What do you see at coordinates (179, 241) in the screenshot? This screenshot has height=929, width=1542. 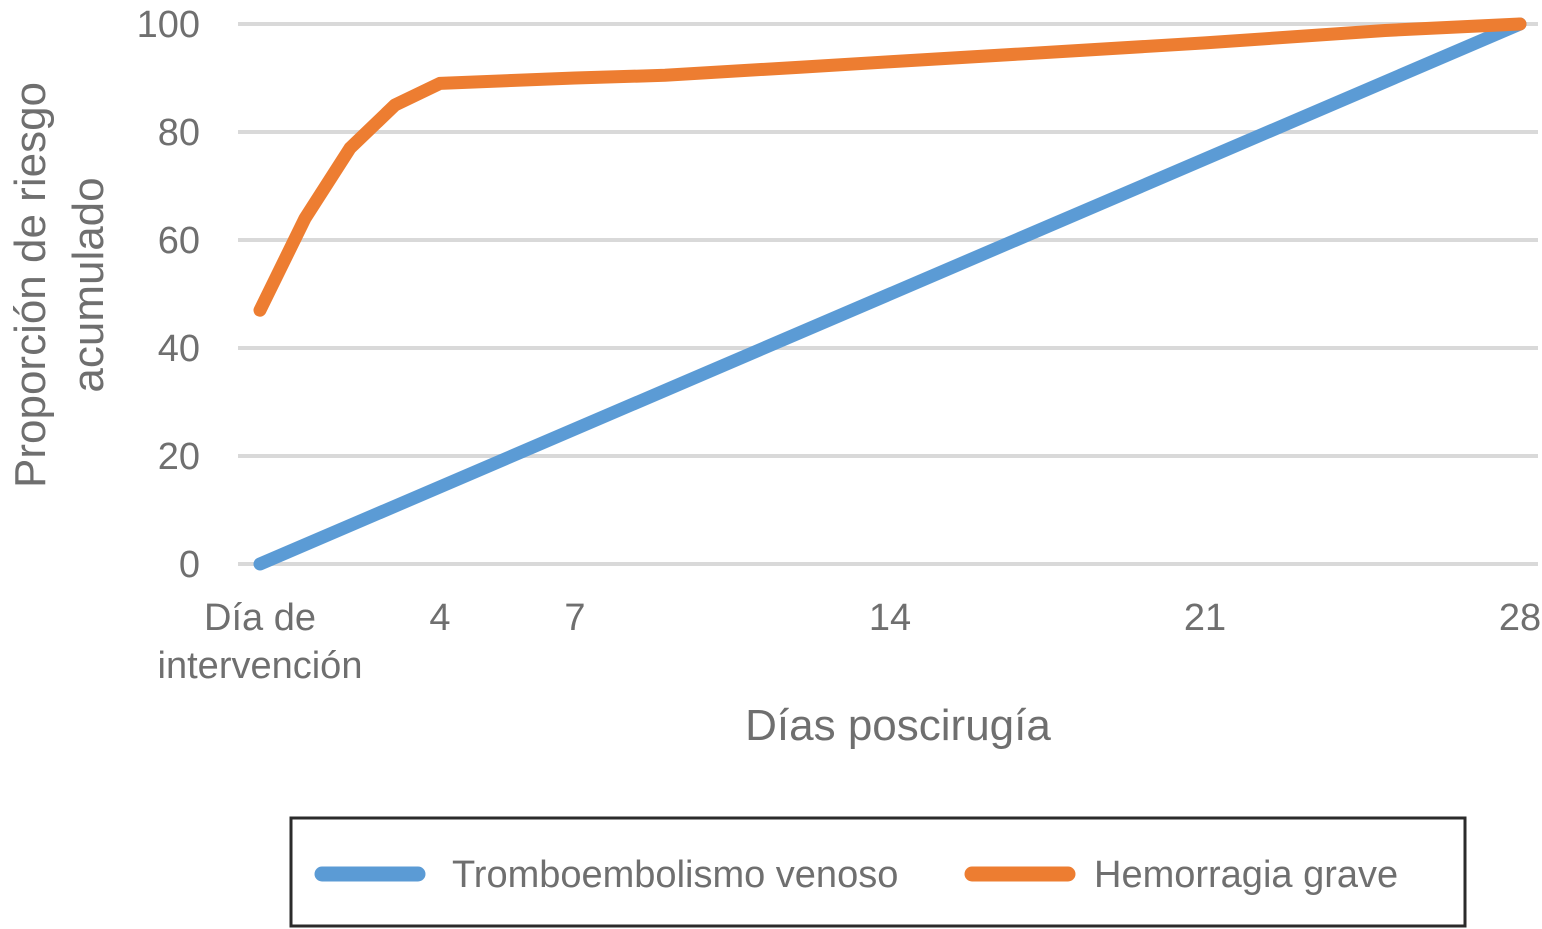 I see `y-tick-label: 60` at bounding box center [179, 241].